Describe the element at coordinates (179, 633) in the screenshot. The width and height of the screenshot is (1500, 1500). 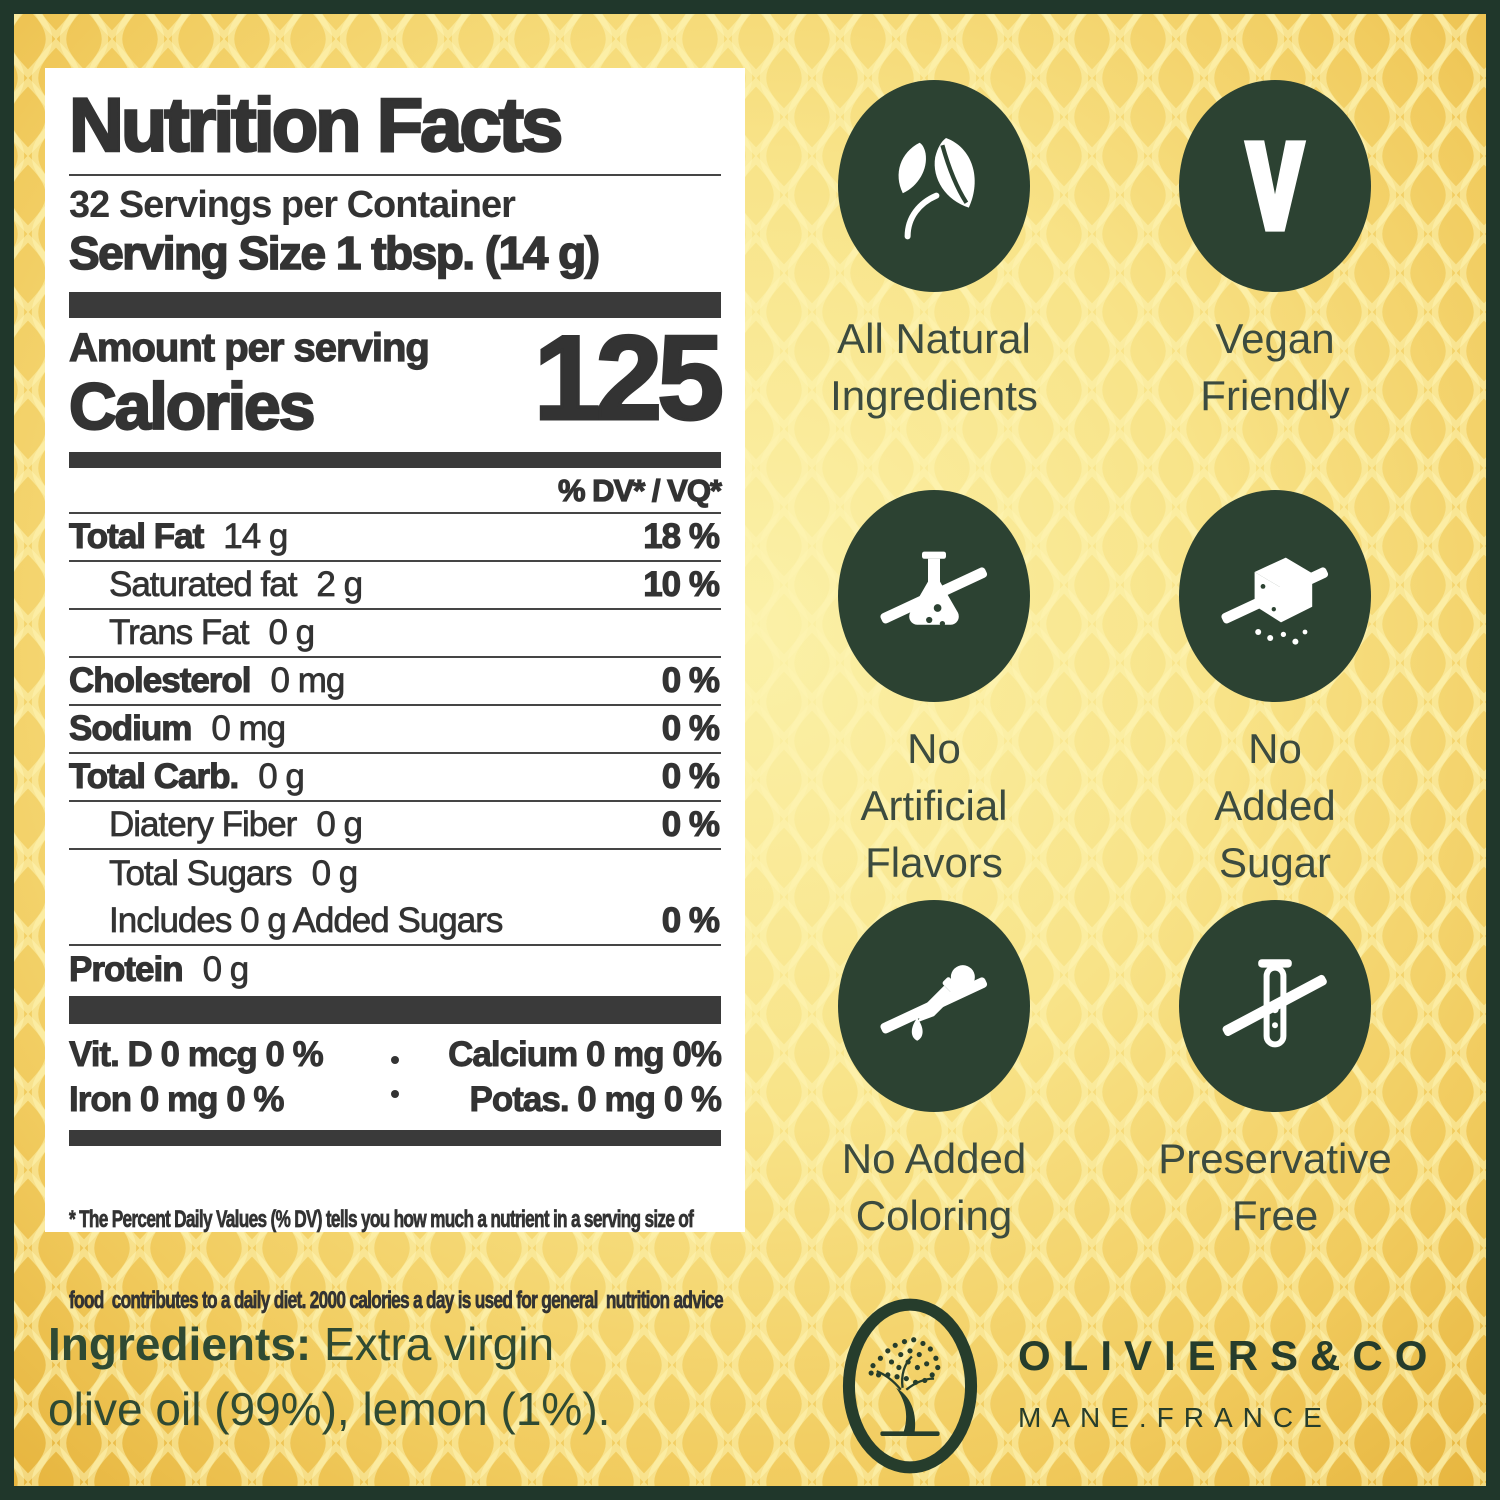
I see `nutrient-name: Trans Fat` at that location.